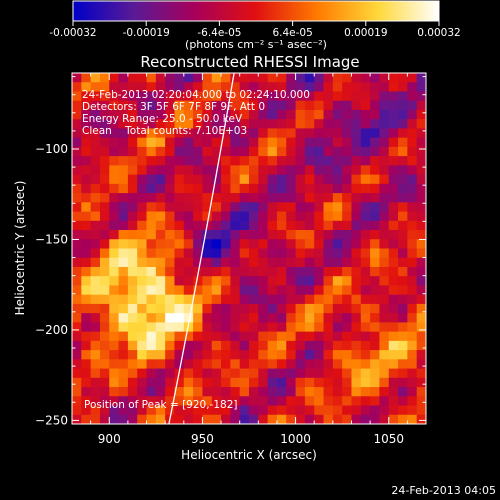 The height and width of the screenshot is (500, 500). What do you see at coordinates (109, 439) in the screenshot?
I see `x-tick-label: 900` at bounding box center [109, 439].